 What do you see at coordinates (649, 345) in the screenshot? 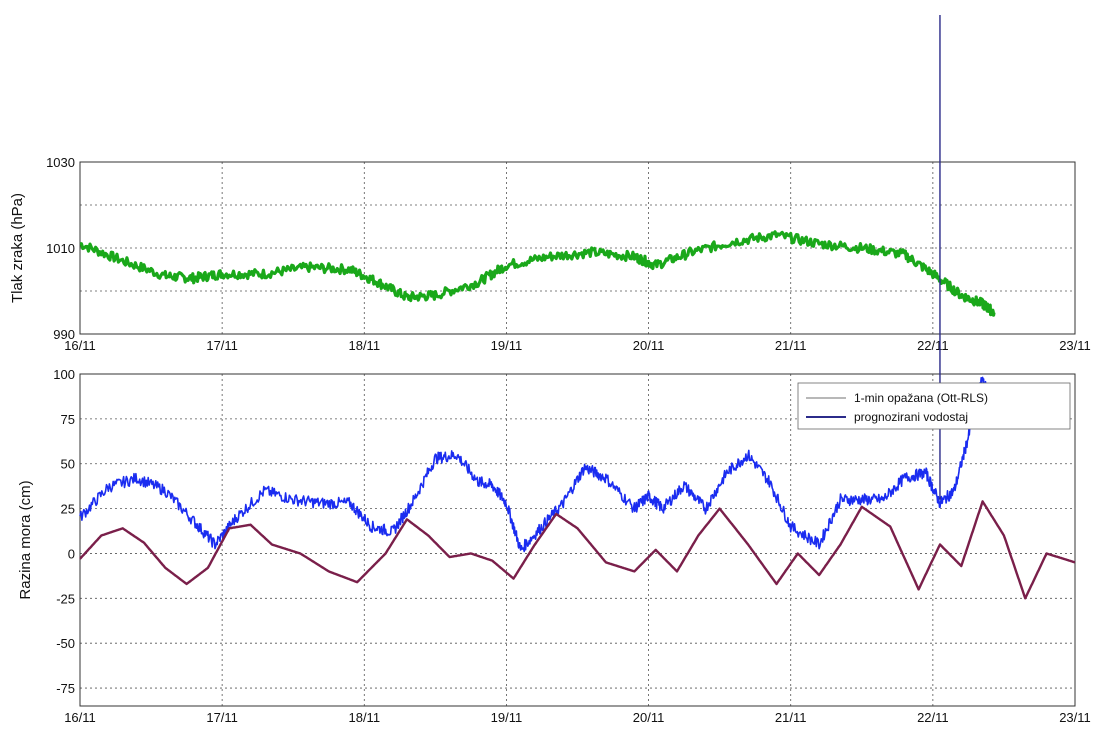
I see `pressure-x-tick-label: 20/11` at bounding box center [649, 345].